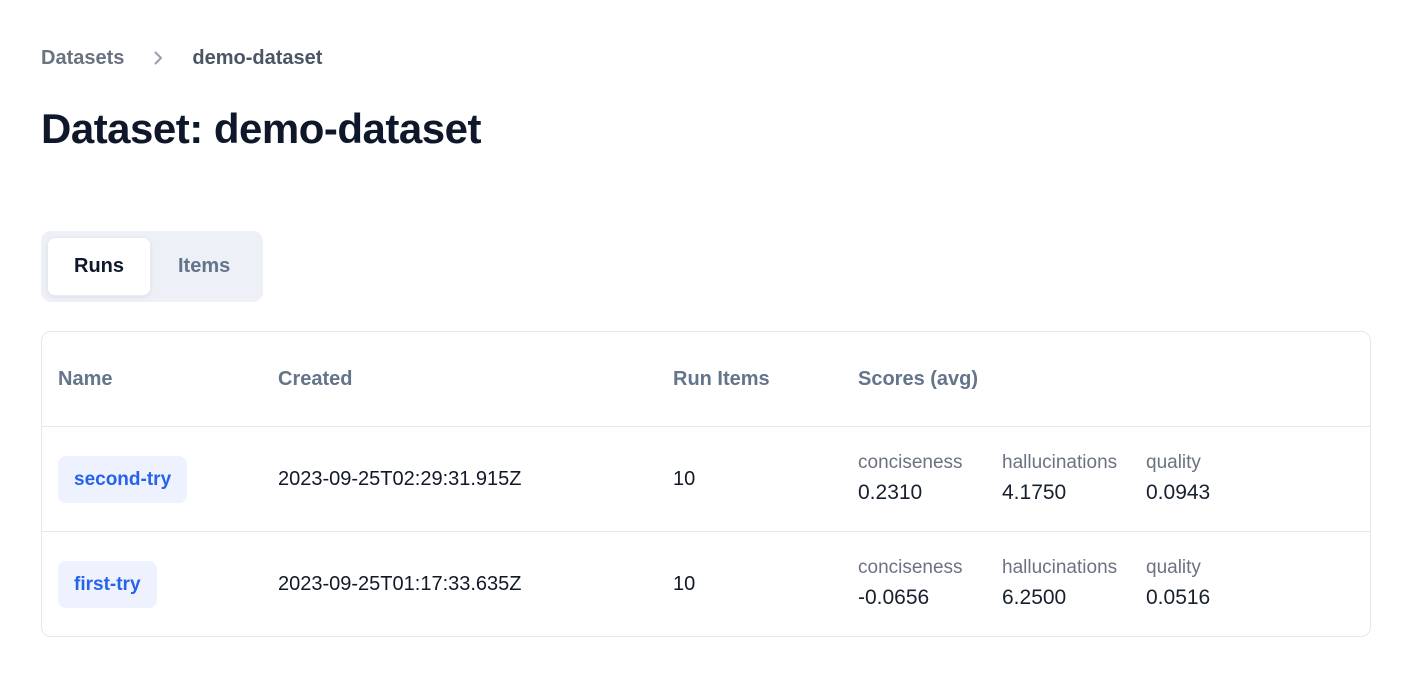 This screenshot has height=684, width=1412. Describe the element at coordinates (890, 492) in the screenshot. I see `score-value: 0.2310` at that location.